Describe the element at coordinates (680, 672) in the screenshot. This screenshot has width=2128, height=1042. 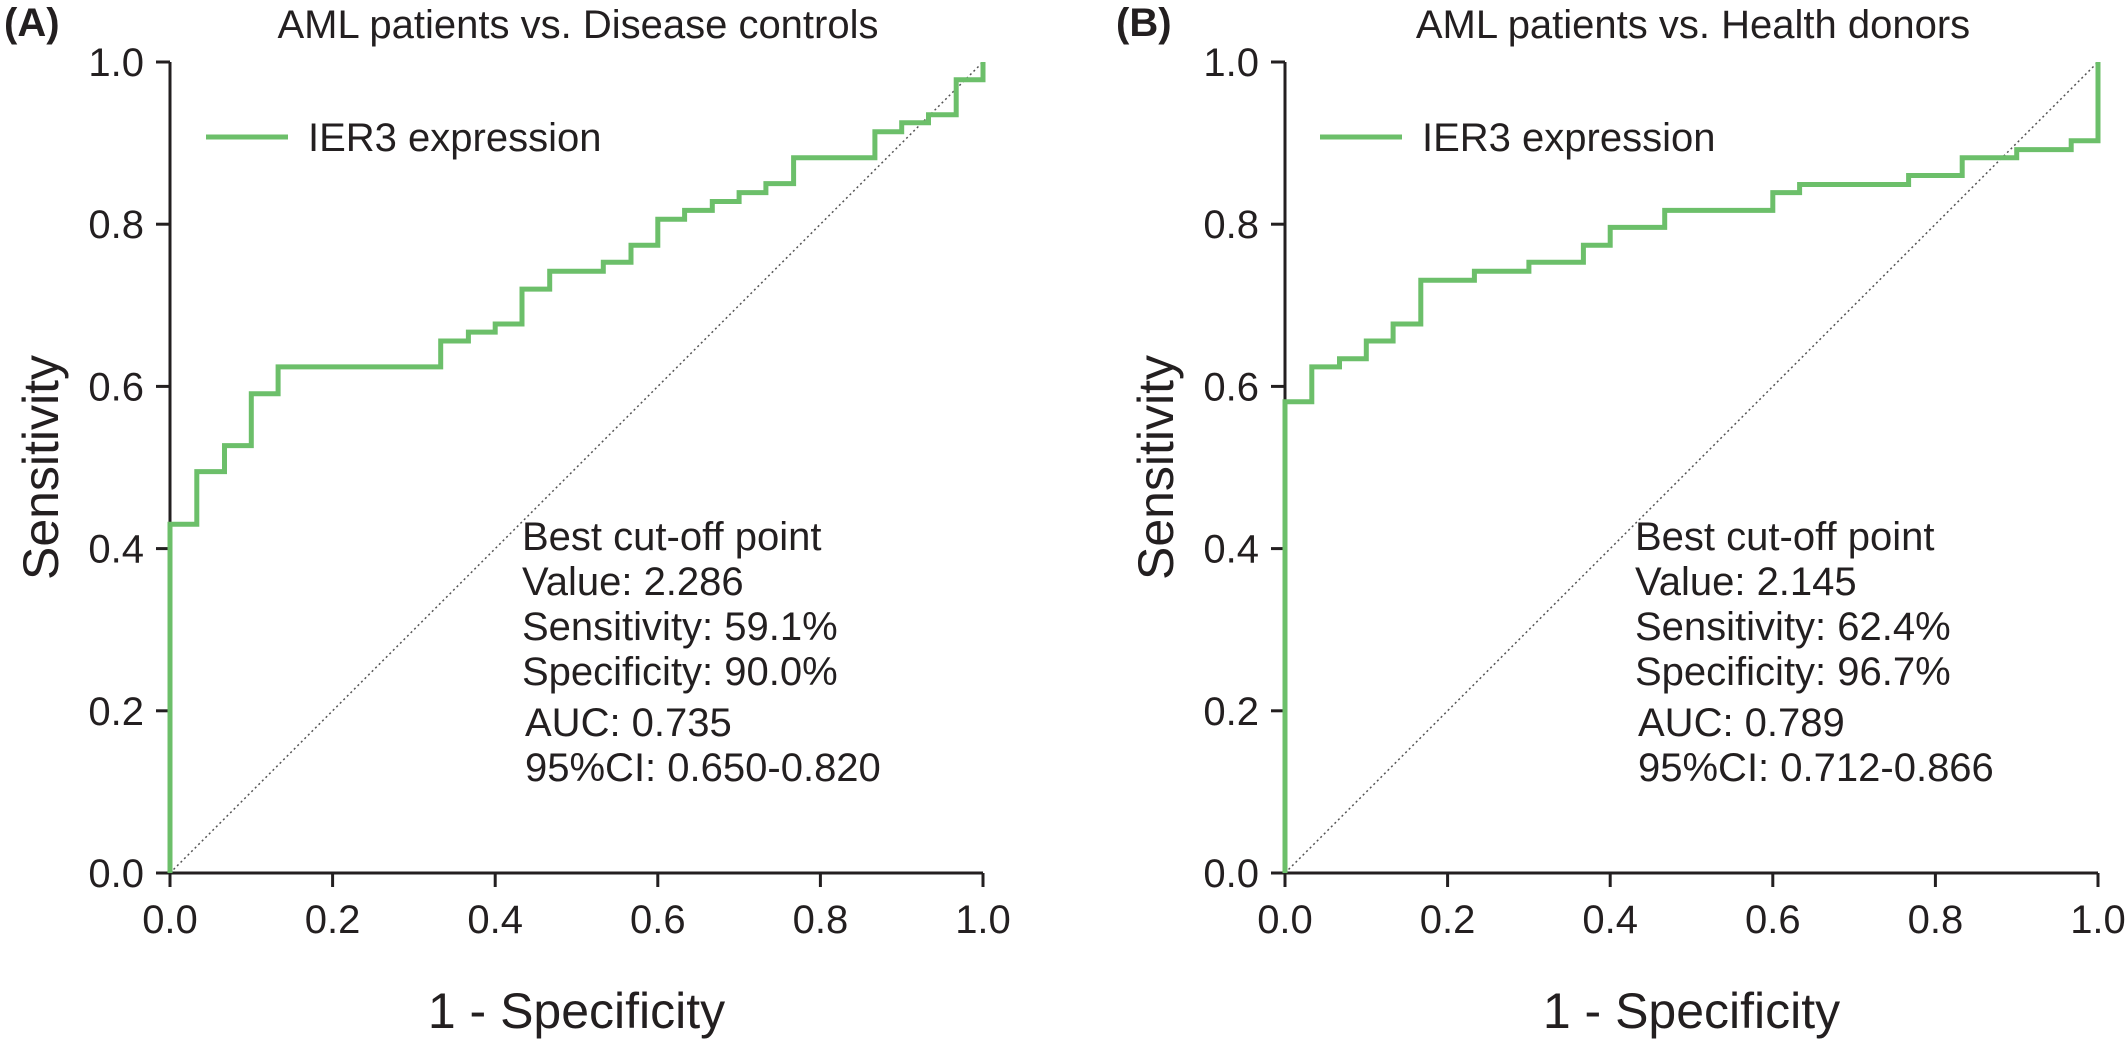
I see `annotation-text: Specificity: 90.0%` at that location.